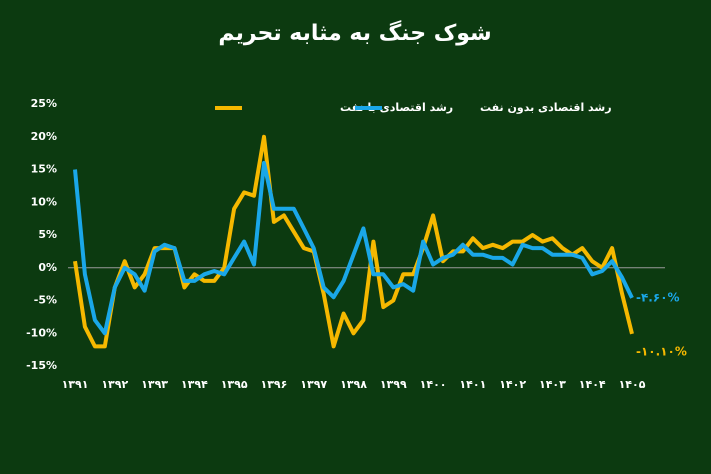 Image resolution: width=711 pixels, height=474 pixels. What do you see at coordinates (472, 384) in the screenshot?
I see `x-tick-label: ۱۴۰۱` at bounding box center [472, 384].